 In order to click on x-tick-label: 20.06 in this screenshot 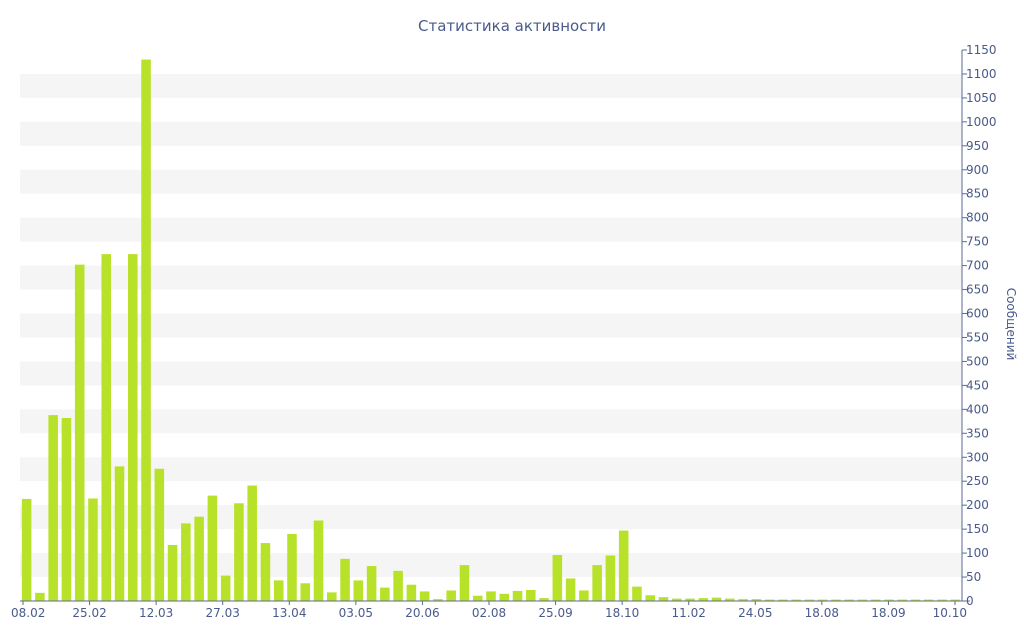, I will do `click(422, 613)`.